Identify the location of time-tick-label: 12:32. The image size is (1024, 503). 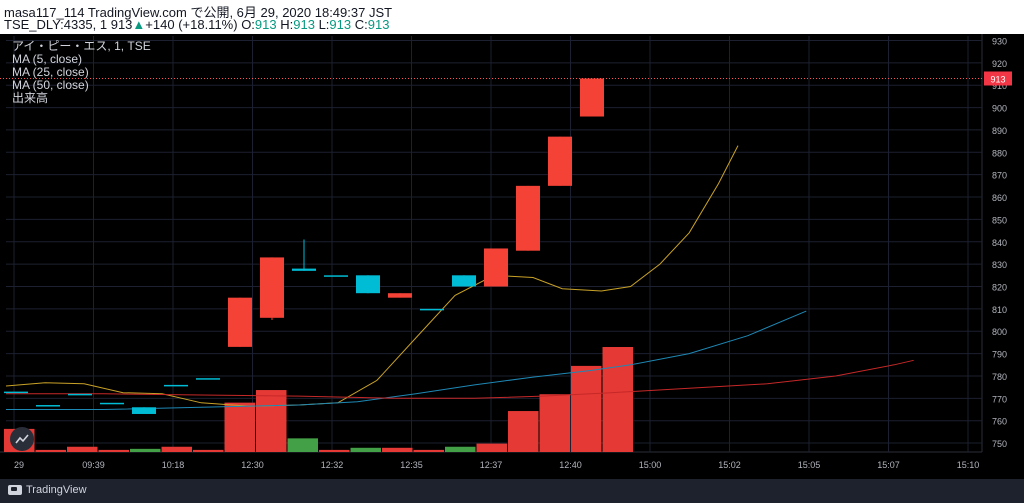
(332, 465).